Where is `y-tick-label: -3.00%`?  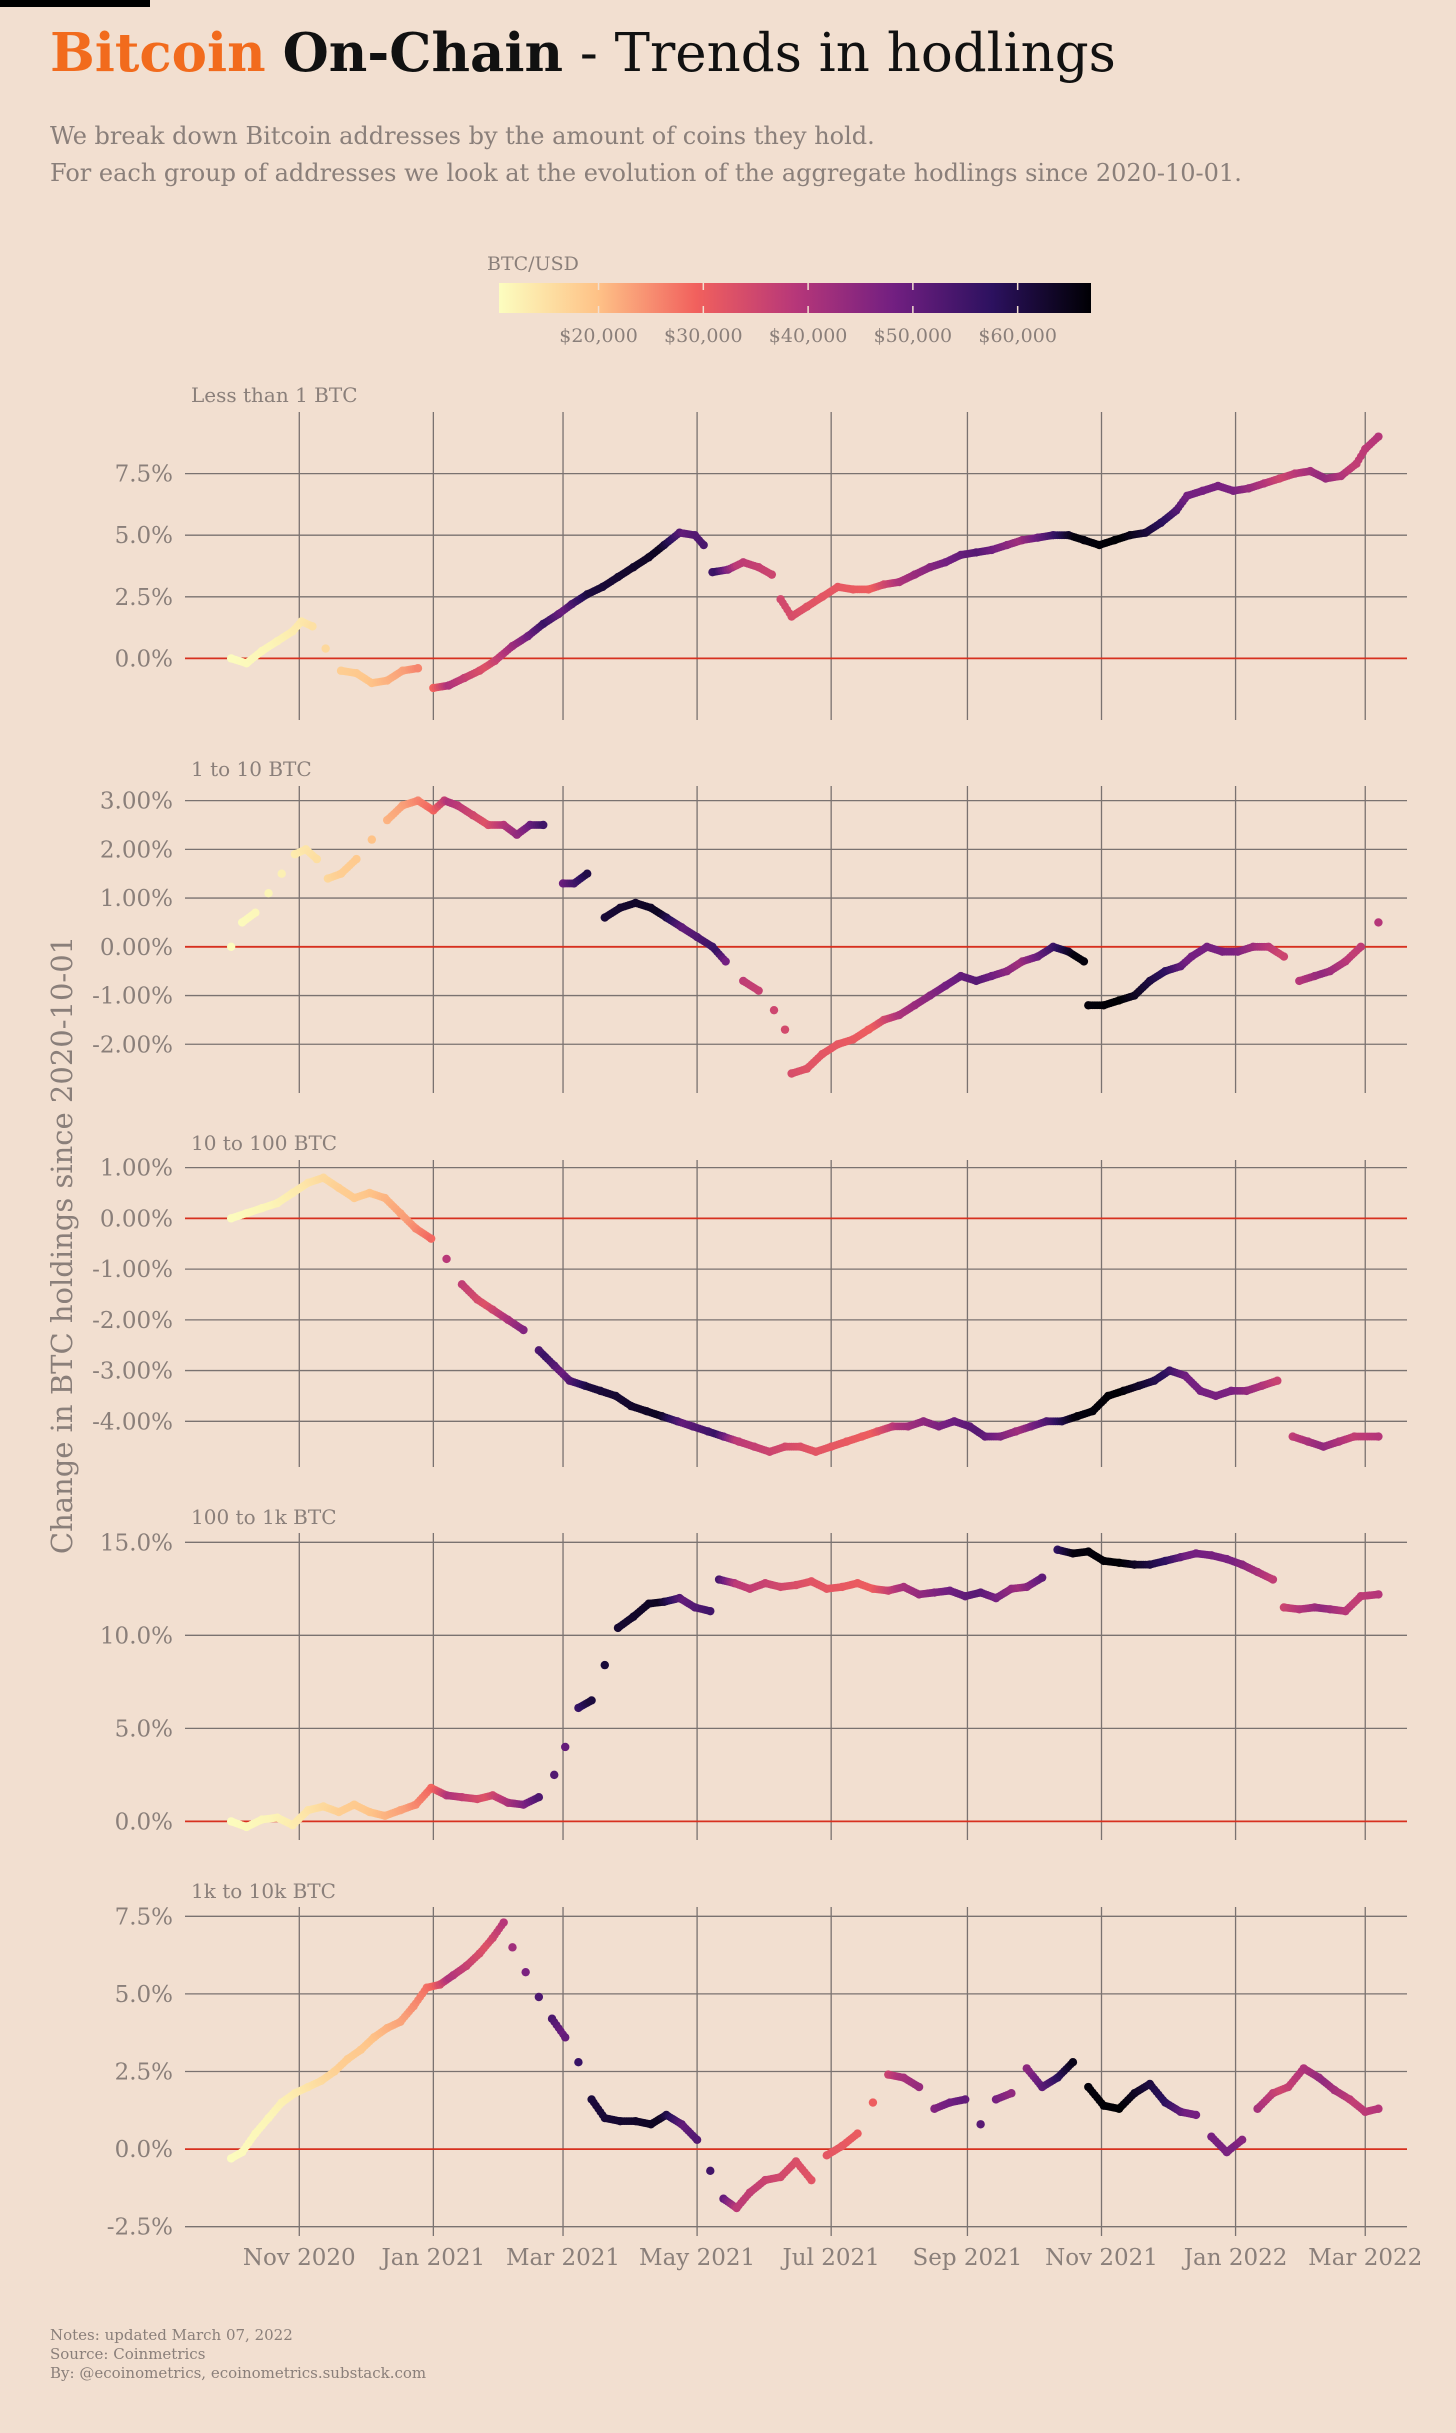 y-tick-label: -3.00% is located at coordinates (132, 1372).